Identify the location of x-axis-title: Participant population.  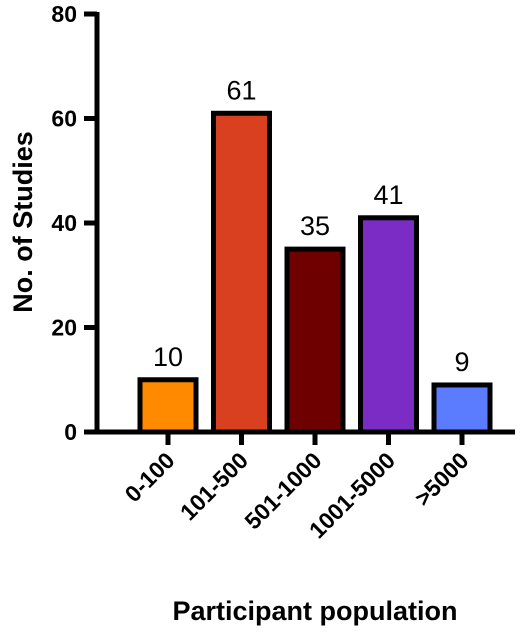
(314, 611).